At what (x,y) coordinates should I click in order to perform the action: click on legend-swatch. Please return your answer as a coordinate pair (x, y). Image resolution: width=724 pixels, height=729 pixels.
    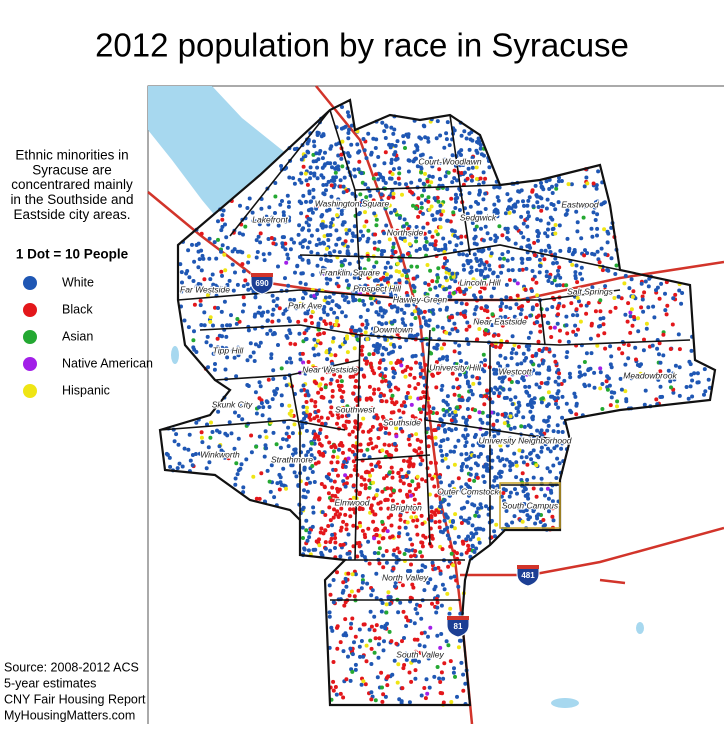
    Looking at the image, I should click on (30, 283).